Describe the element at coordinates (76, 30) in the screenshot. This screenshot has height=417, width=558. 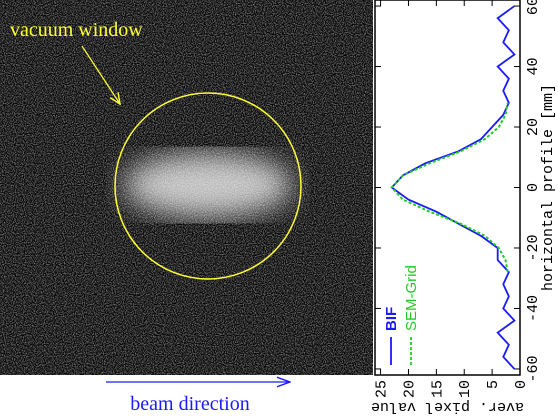
I see `window-label: vacuum window` at that location.